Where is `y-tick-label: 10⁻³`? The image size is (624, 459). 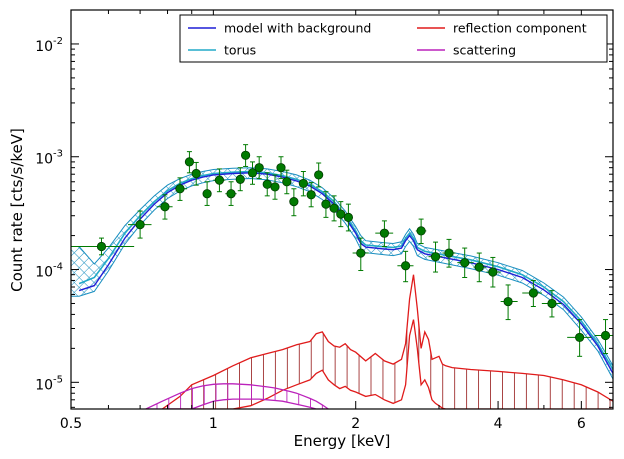
y-tick-label: 10⁻³ is located at coordinates (49, 158).